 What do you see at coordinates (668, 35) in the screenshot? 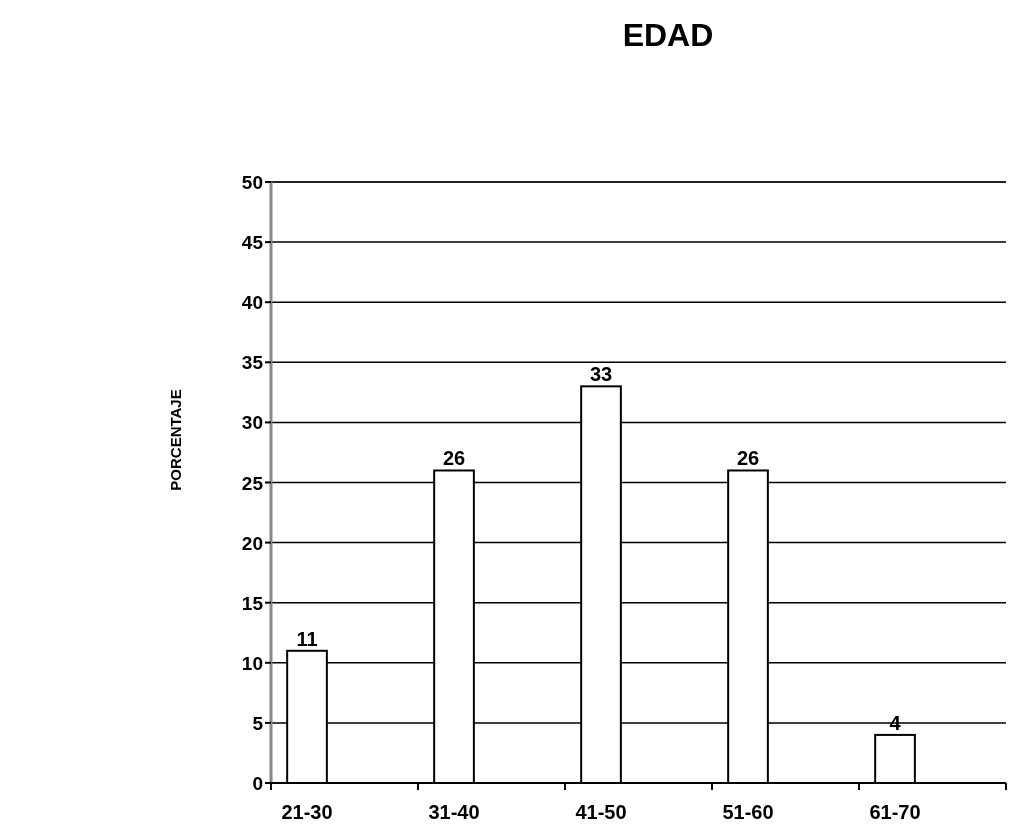
I see `chart-title: EDAD` at bounding box center [668, 35].